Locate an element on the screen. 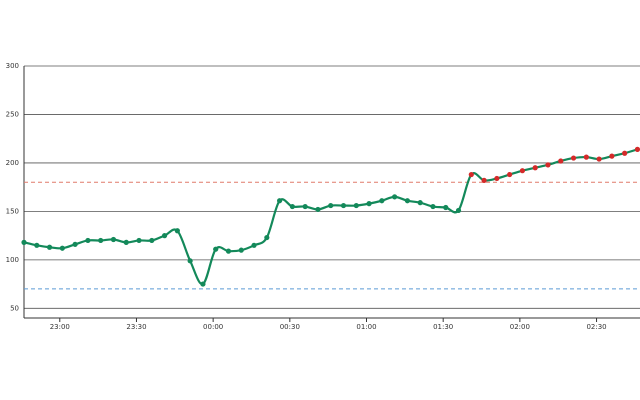  y-tick-label: 200 is located at coordinates (12, 163).